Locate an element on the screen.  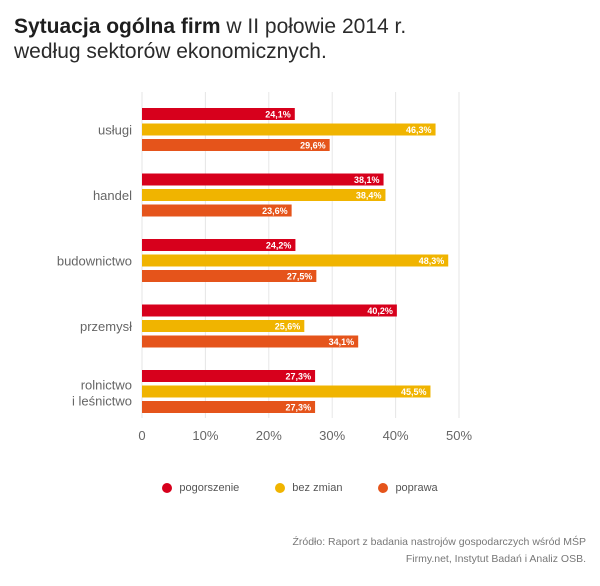
bar-value-label: 45,5% is located at coordinates (414, 392).